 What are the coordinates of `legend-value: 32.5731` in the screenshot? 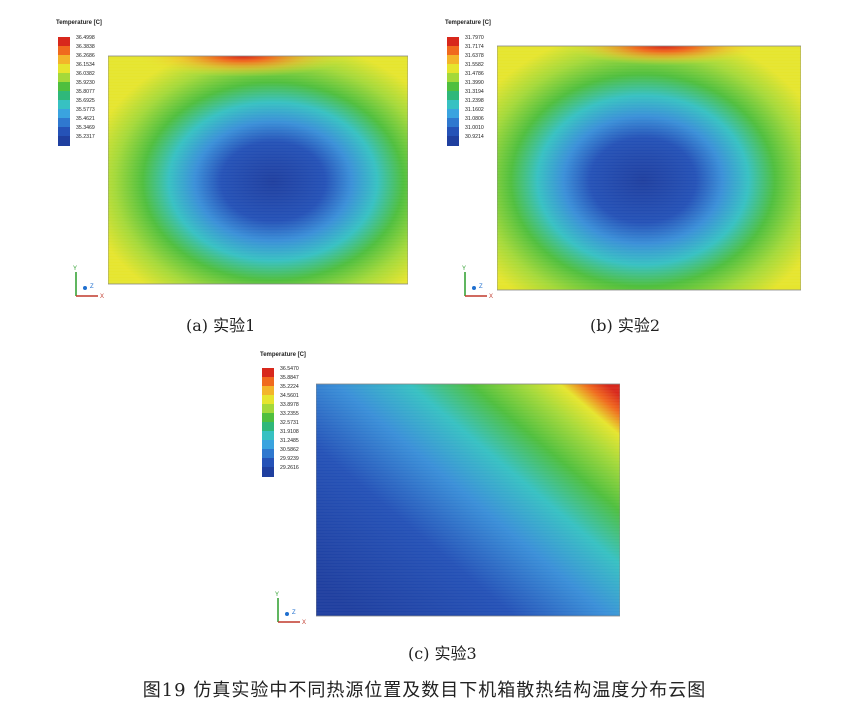 It's located at (289, 423).